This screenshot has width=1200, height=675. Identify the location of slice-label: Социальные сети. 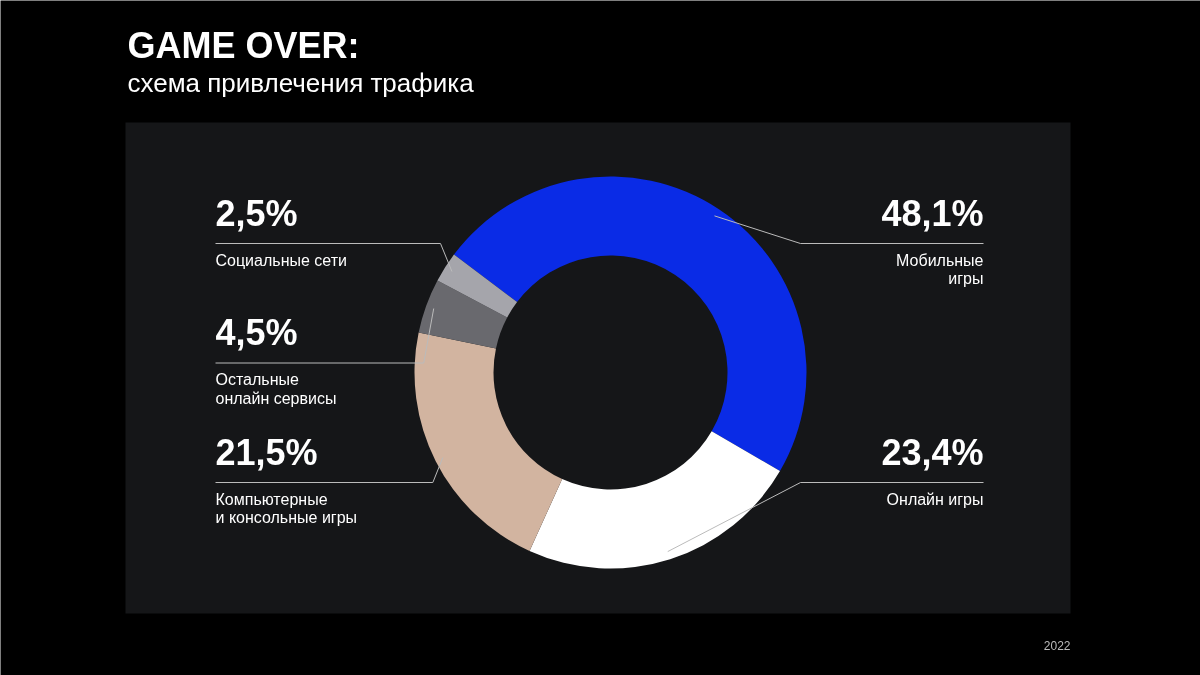
(281, 260).